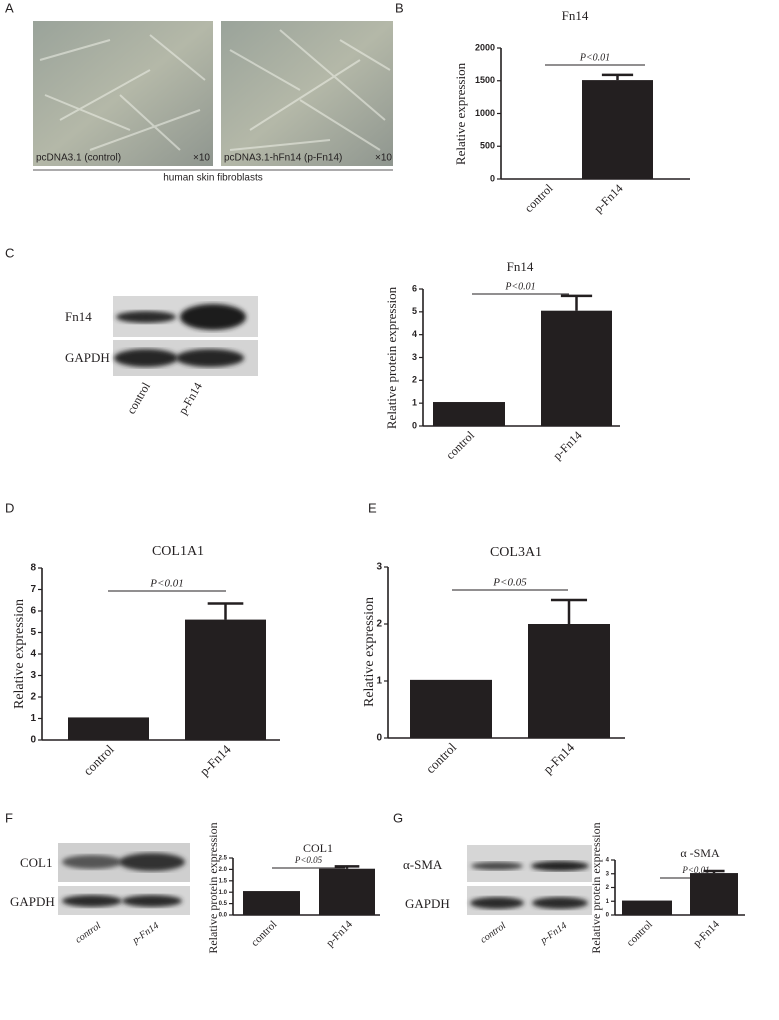 This screenshot has height=1020, width=779. What do you see at coordinates (78, 158) in the screenshot?
I see `micrograph-label: pcDNA3.1 (control)` at bounding box center [78, 158].